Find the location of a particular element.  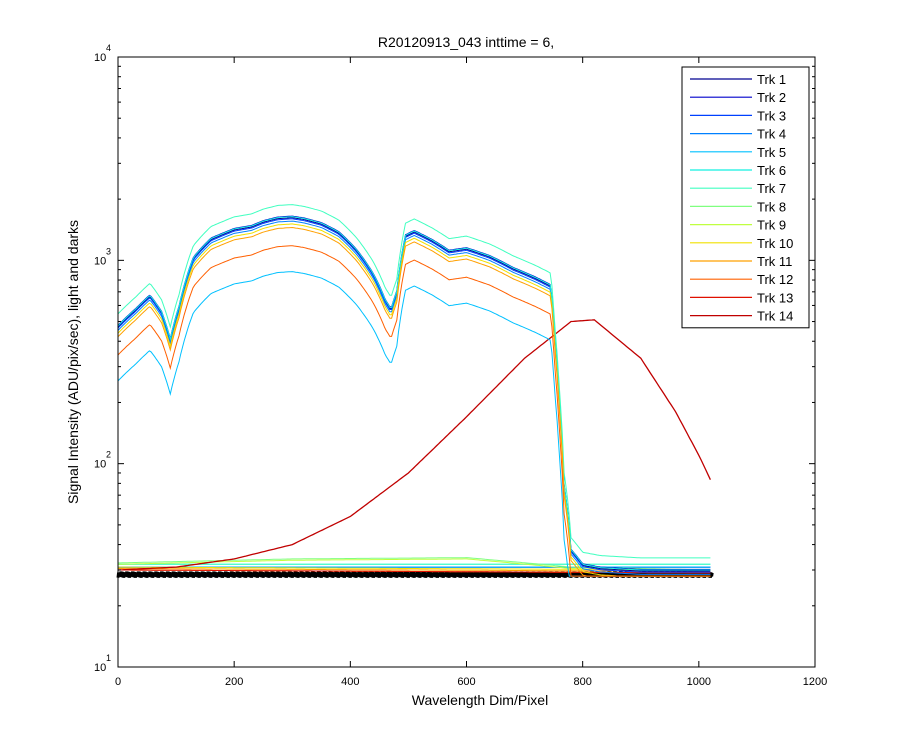

legend-label: Trk 1 is located at coordinates (771, 79).